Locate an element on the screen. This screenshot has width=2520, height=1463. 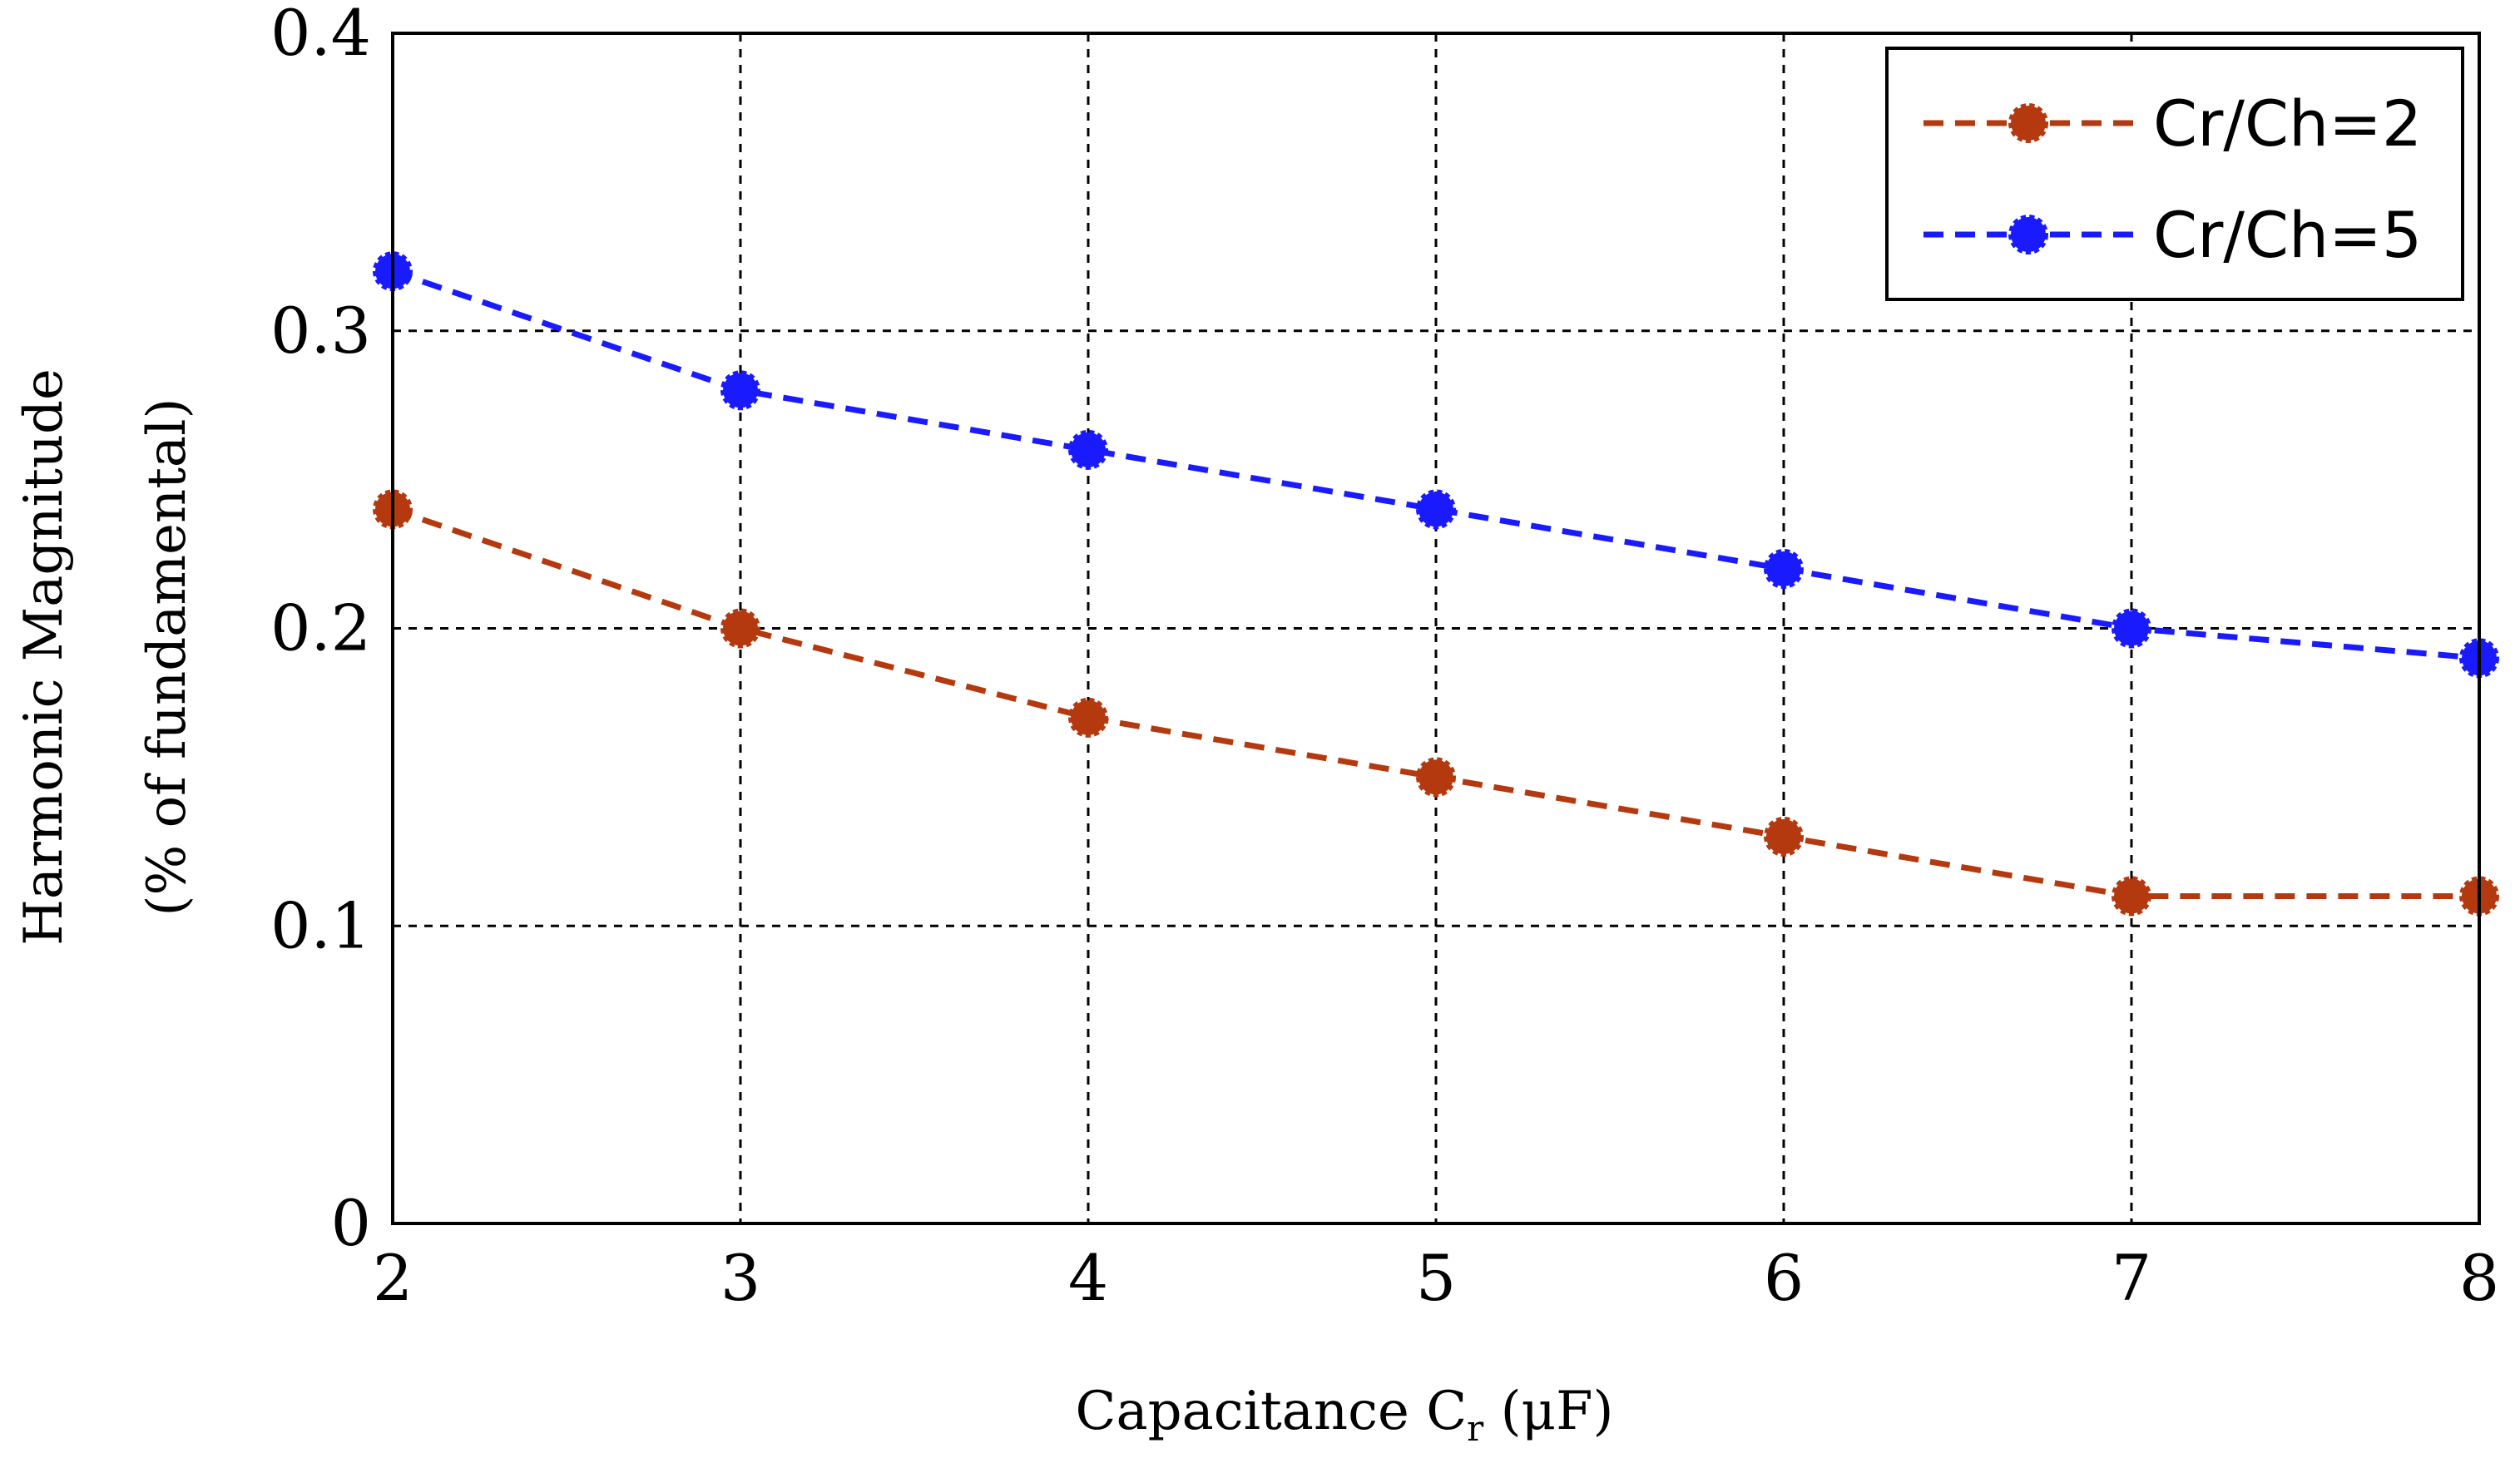
legend-item: Cr/Ch=5 is located at coordinates (2172, 235).